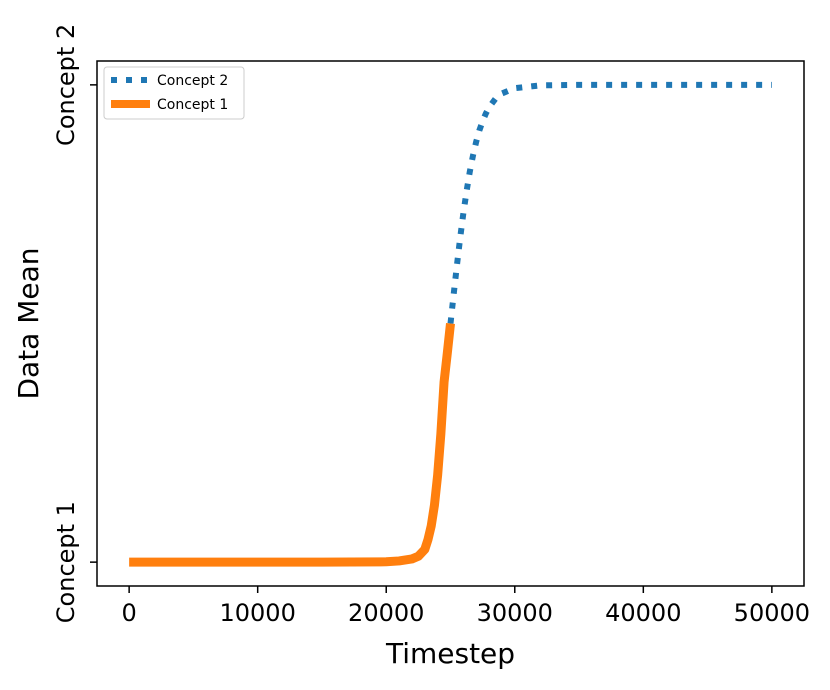  Describe the element at coordinates (66, 85) in the screenshot. I see `y-tick-label: Concept 2` at that location.